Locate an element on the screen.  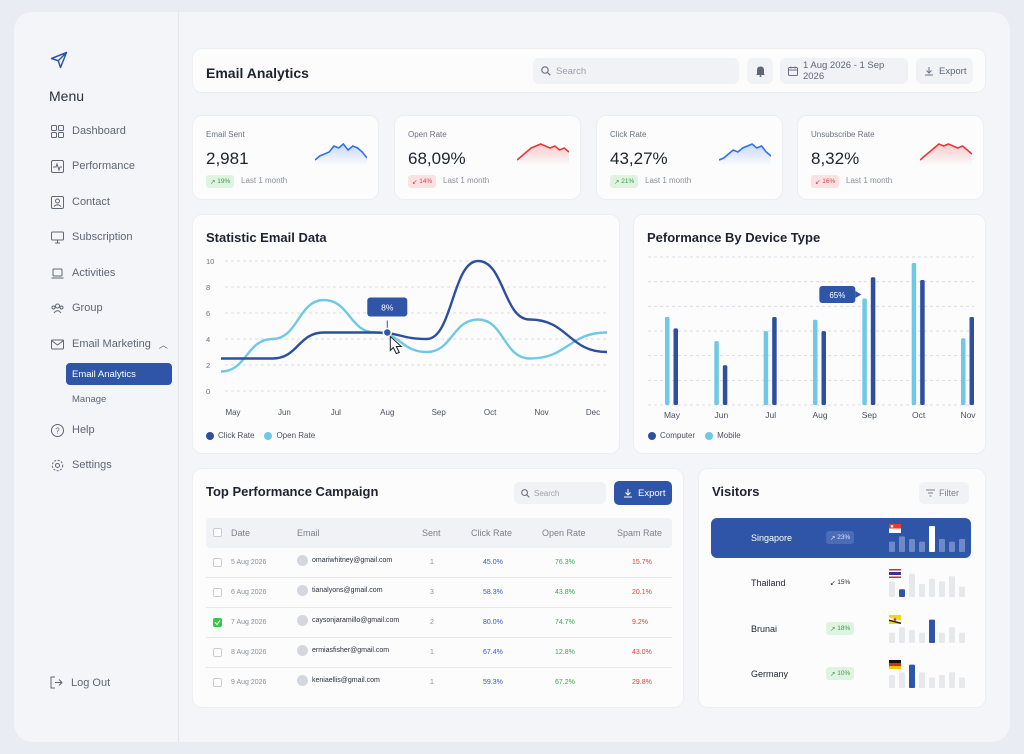
column-header-sent: Sent is located at coordinates (431, 533).